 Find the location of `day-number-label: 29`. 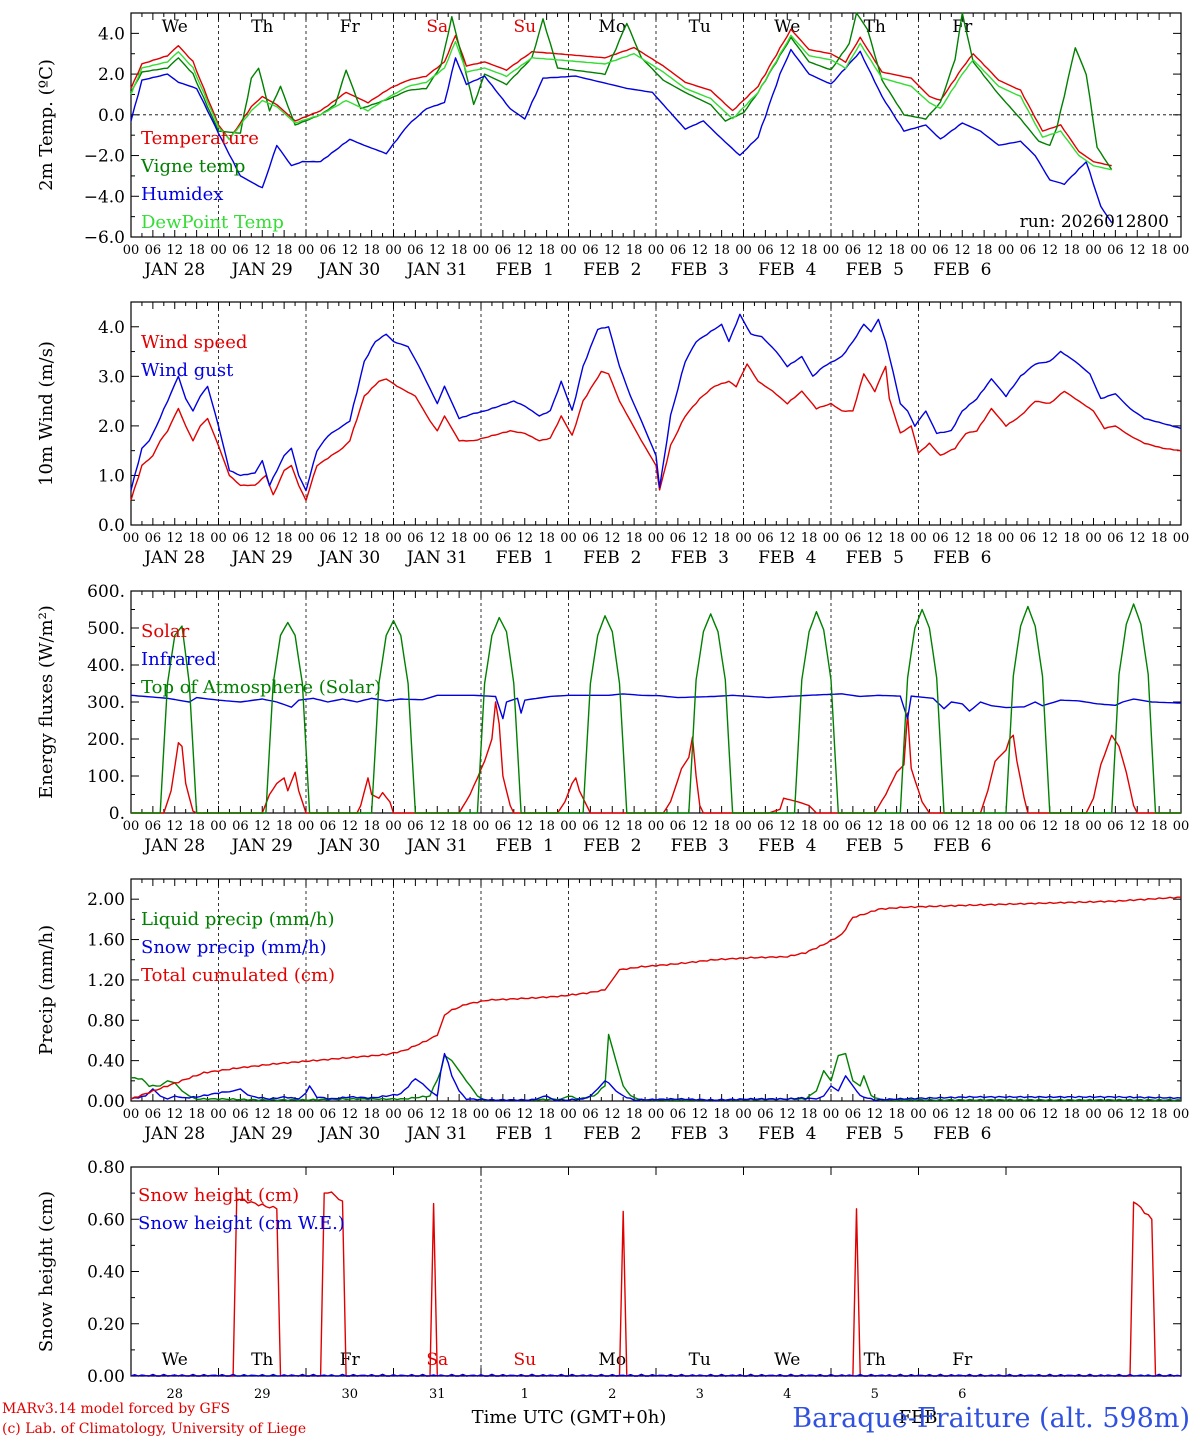

day-number-label: 29 is located at coordinates (262, 1394).